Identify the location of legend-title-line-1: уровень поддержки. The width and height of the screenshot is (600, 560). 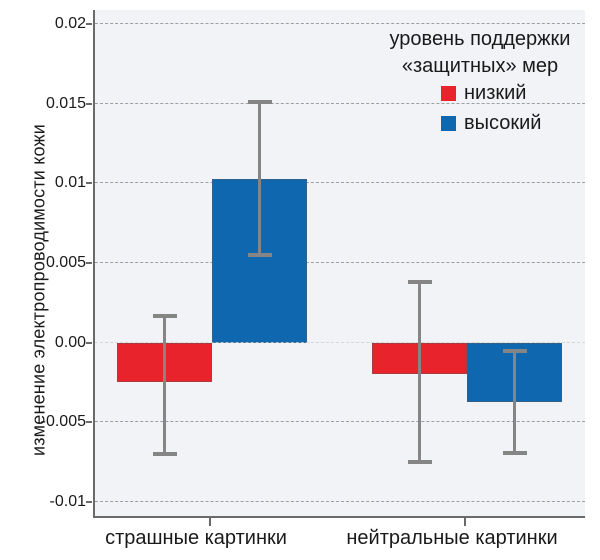
(480, 39).